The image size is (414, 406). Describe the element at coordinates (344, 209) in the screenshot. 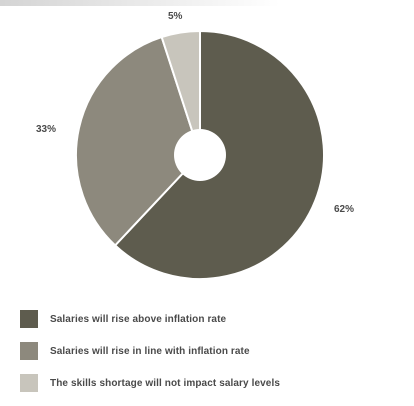

I see `slice-label-0: 62%` at that location.